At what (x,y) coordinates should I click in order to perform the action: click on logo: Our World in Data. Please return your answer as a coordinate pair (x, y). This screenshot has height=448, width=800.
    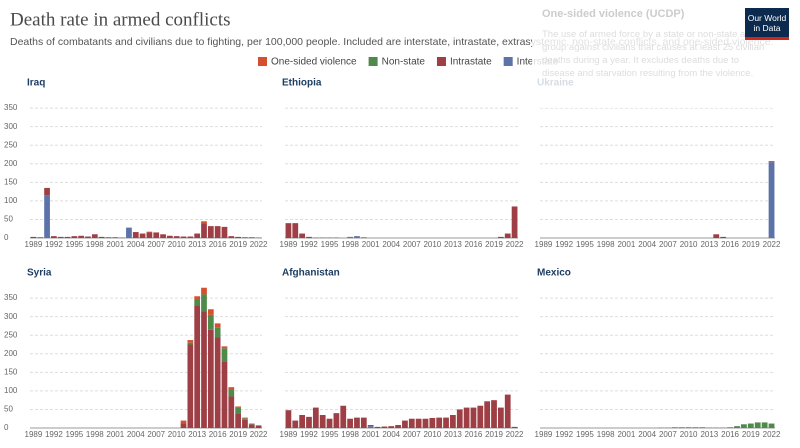
    Looking at the image, I should click on (767, 24).